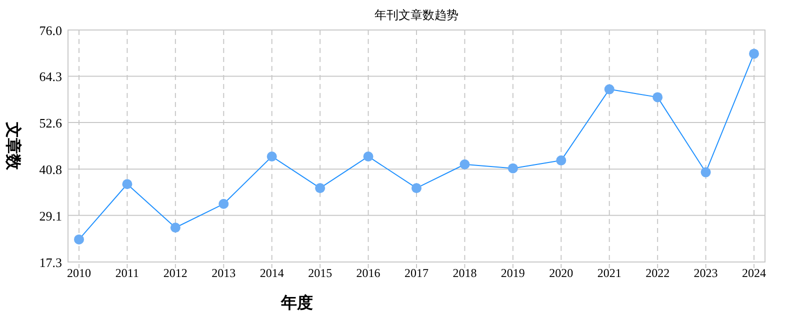 The height and width of the screenshot is (330, 790). Describe the element at coordinates (50, 216) in the screenshot. I see `y-tick-label: 29.1` at that location.